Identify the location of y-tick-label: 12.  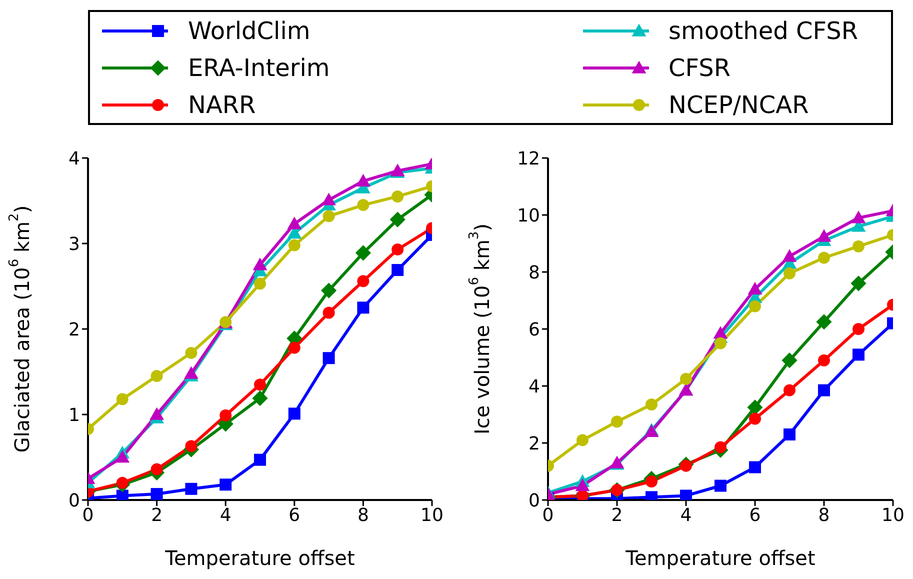
(528, 159).